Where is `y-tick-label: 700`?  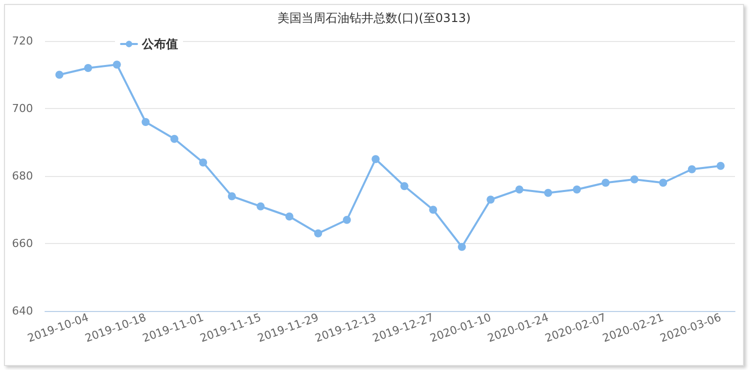 y-tick-label: 700 is located at coordinates (22, 108).